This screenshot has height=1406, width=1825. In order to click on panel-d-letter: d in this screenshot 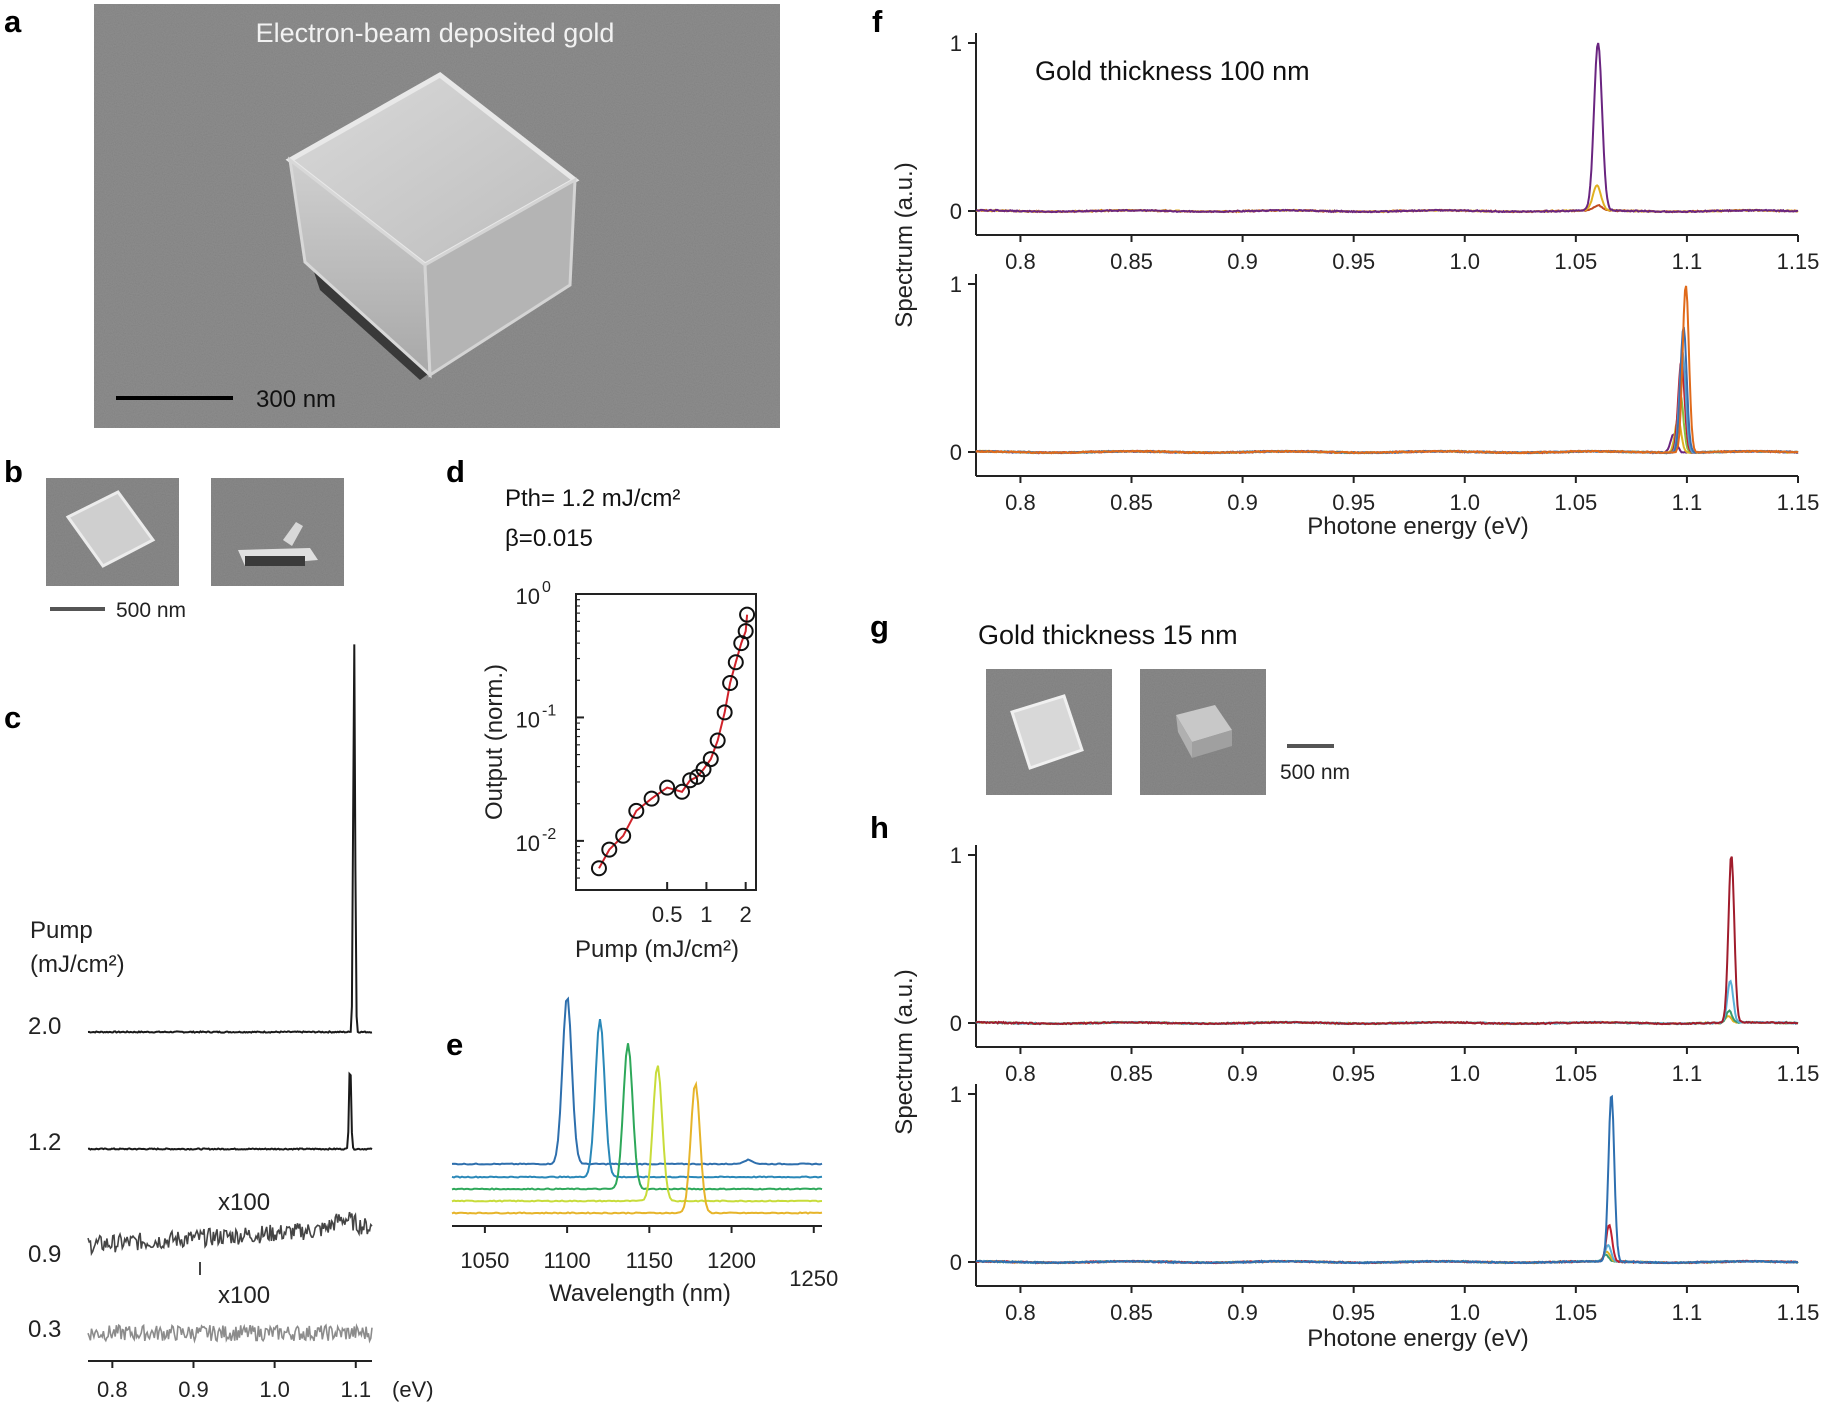, I will do `click(455, 471)`.